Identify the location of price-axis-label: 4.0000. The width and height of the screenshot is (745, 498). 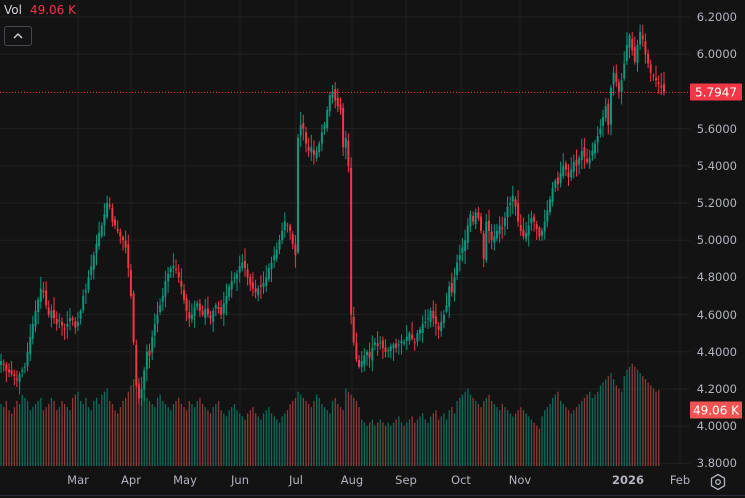
(716, 426).